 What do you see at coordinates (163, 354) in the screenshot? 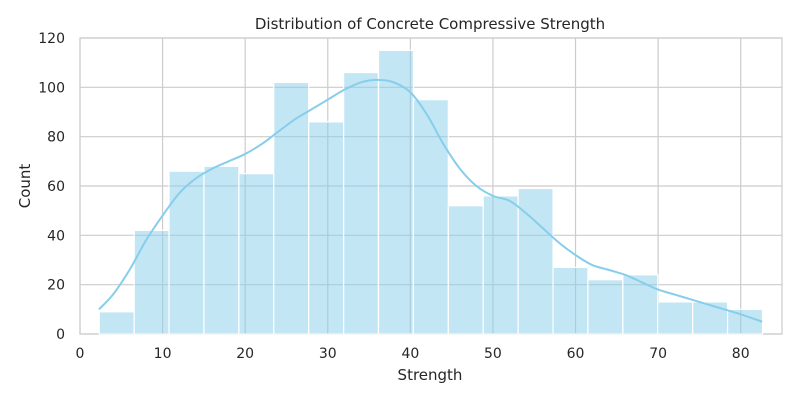
I see `x-tick-label-1: 10` at bounding box center [163, 354].